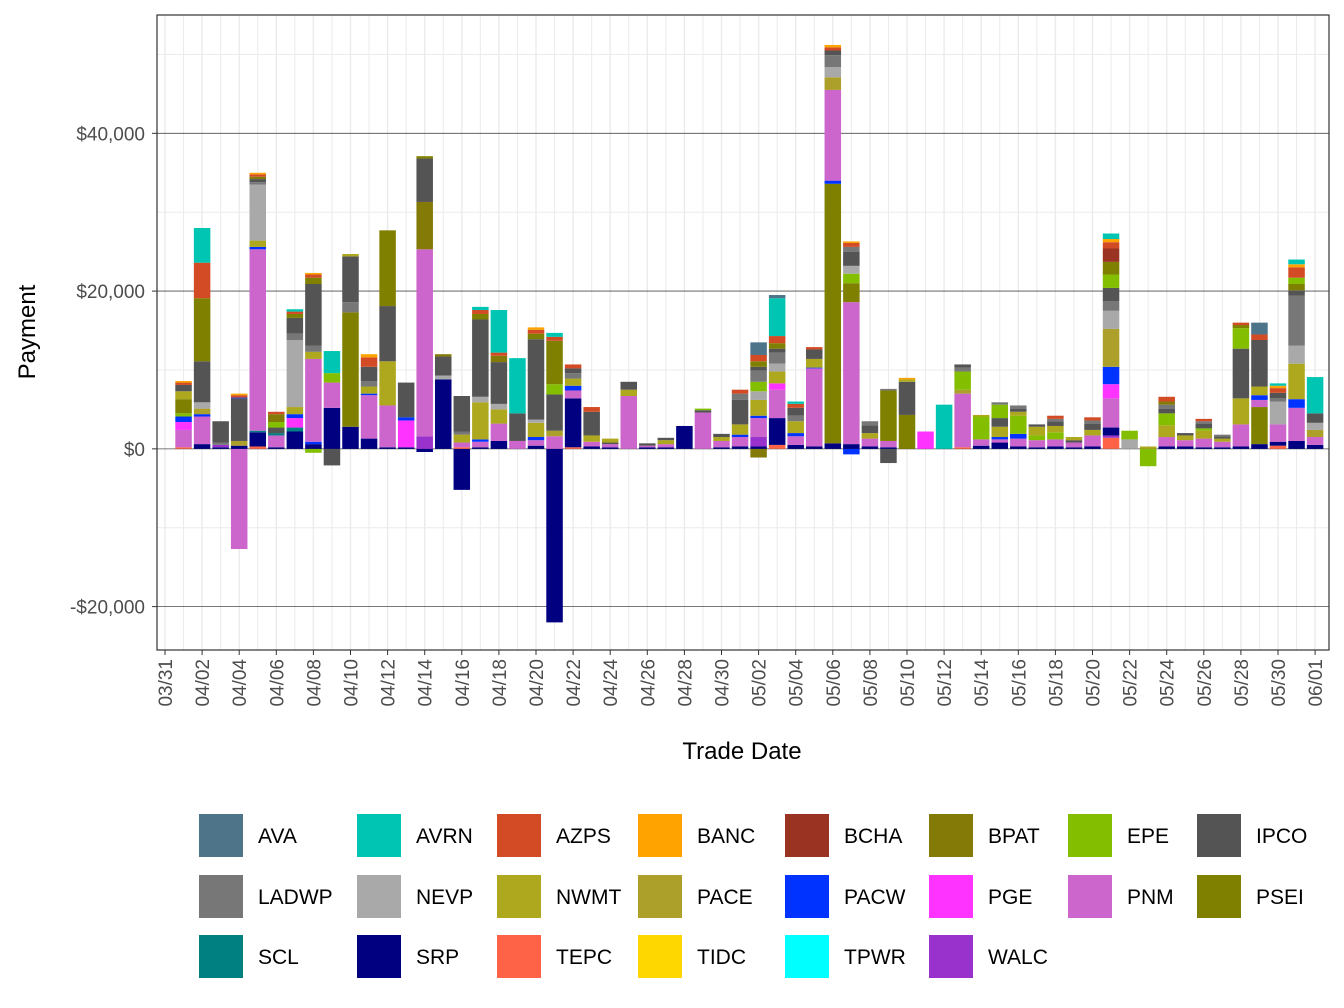 This screenshot has height=1008, width=1344. I want to click on x-tick-label: 05/06, so click(834, 683).